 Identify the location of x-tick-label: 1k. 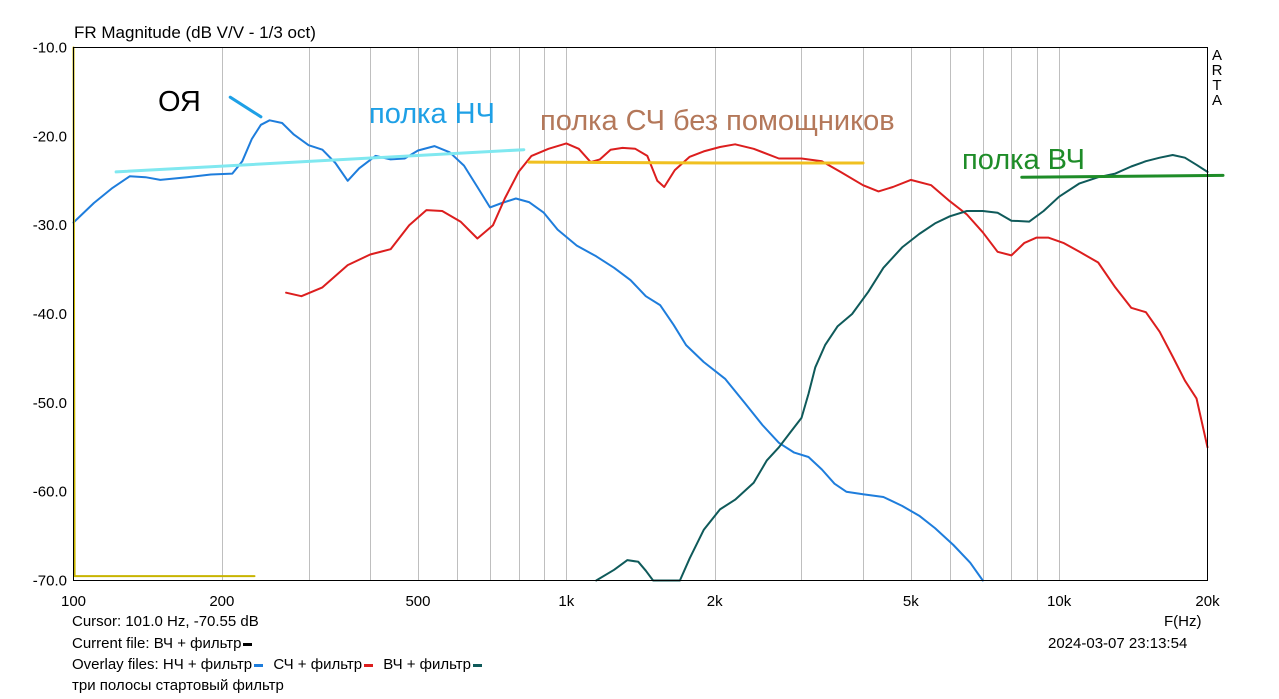
(566, 601).